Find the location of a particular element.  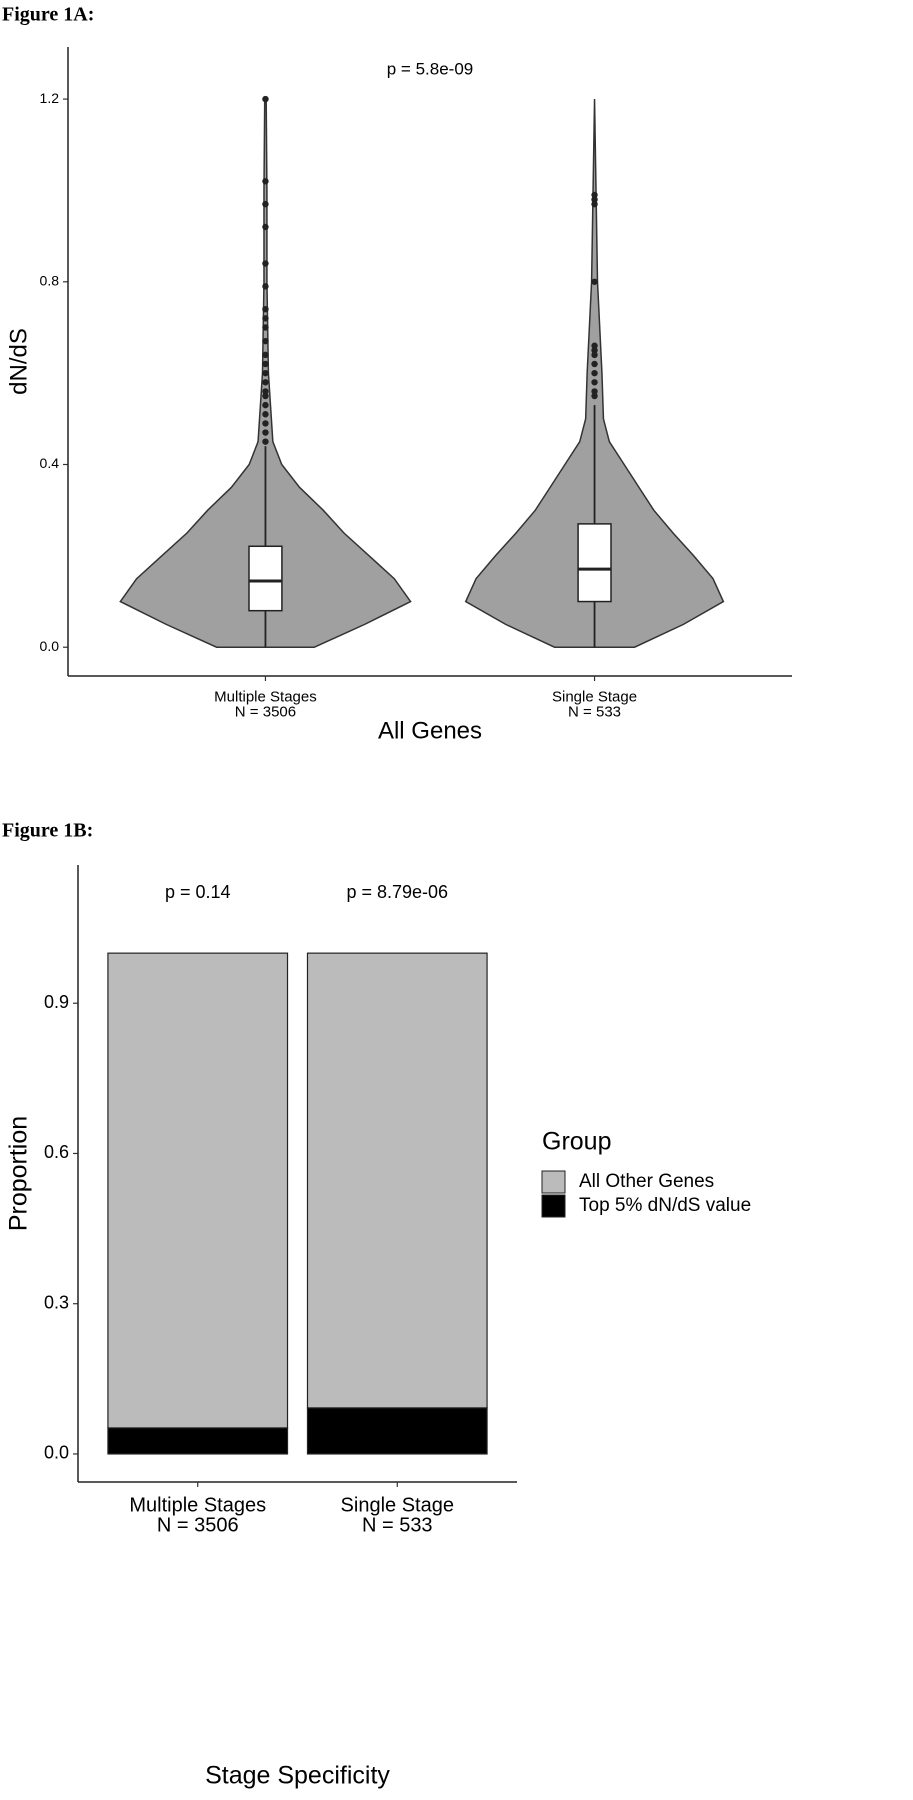

annotation: p = 5.8e-09 is located at coordinates (430, 68).